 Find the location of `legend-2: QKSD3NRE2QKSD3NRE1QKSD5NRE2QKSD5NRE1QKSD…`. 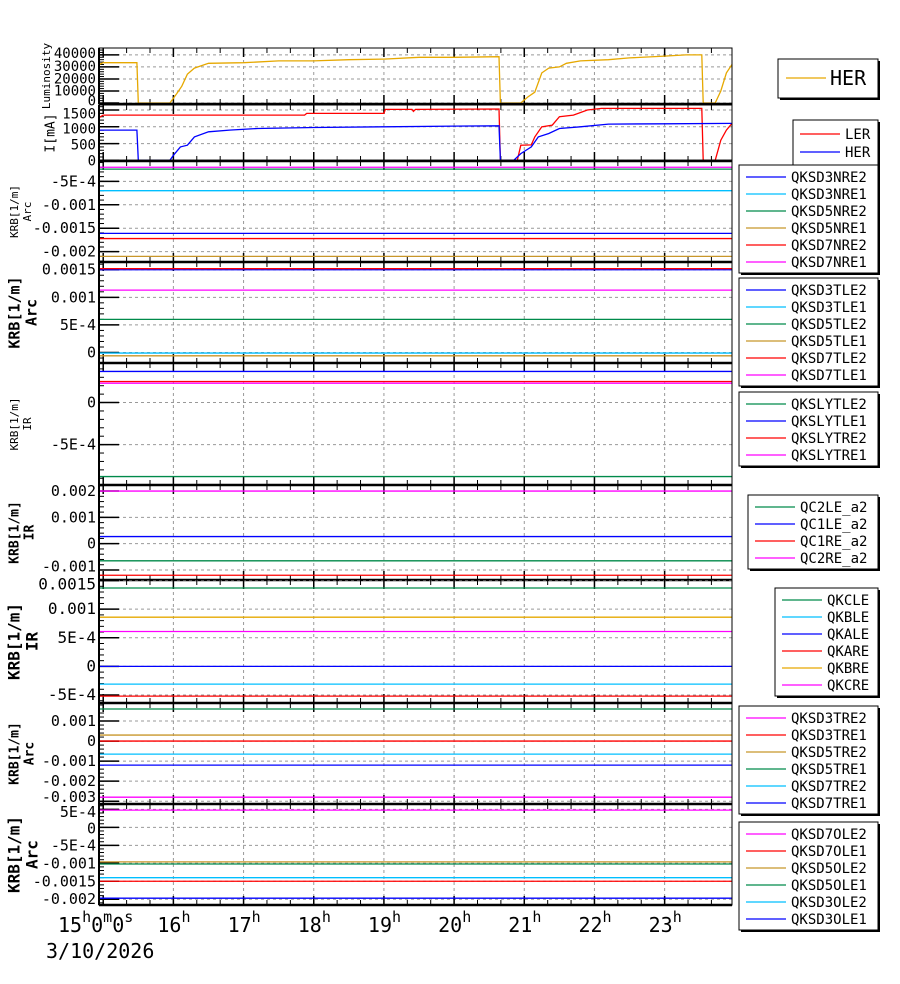

legend-2: QKSD3NRE2QKSD3NRE1QKSD5NRE2QKSD5NRE1QKSD… is located at coordinates (809, 219).